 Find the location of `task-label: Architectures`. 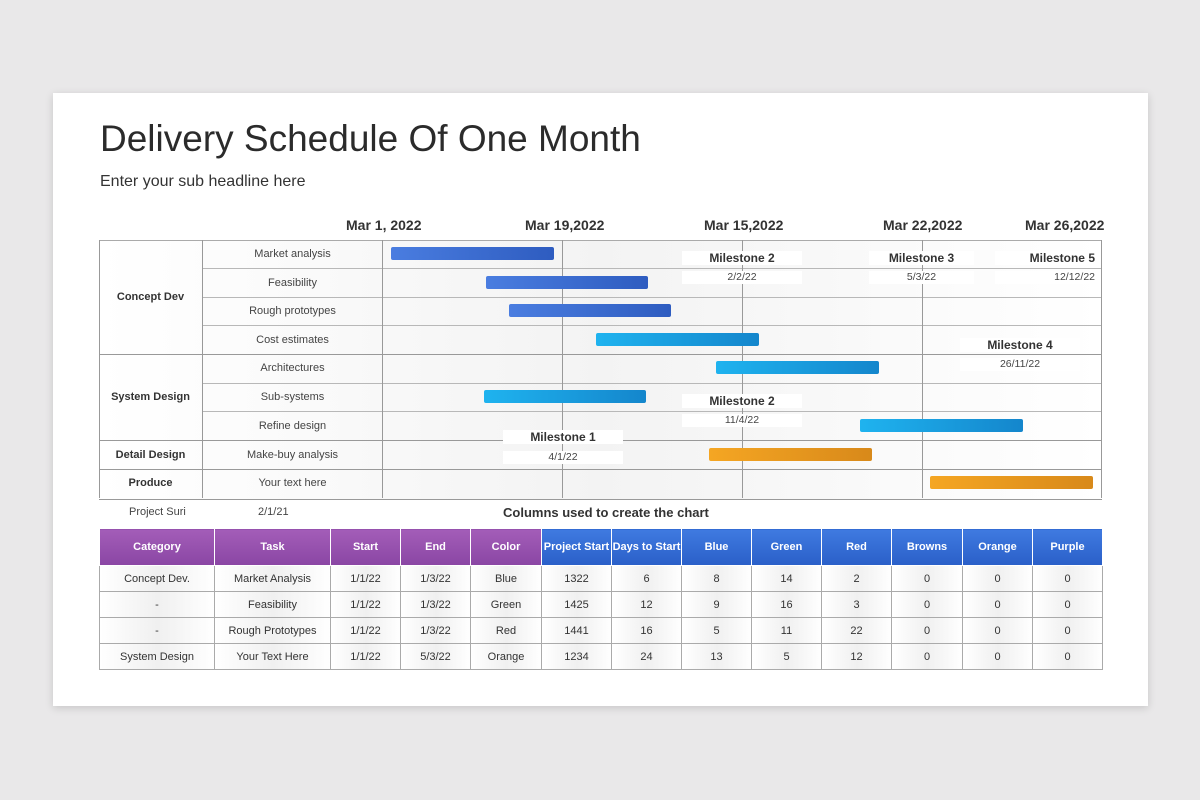

task-label: Architectures is located at coordinates (292, 368).